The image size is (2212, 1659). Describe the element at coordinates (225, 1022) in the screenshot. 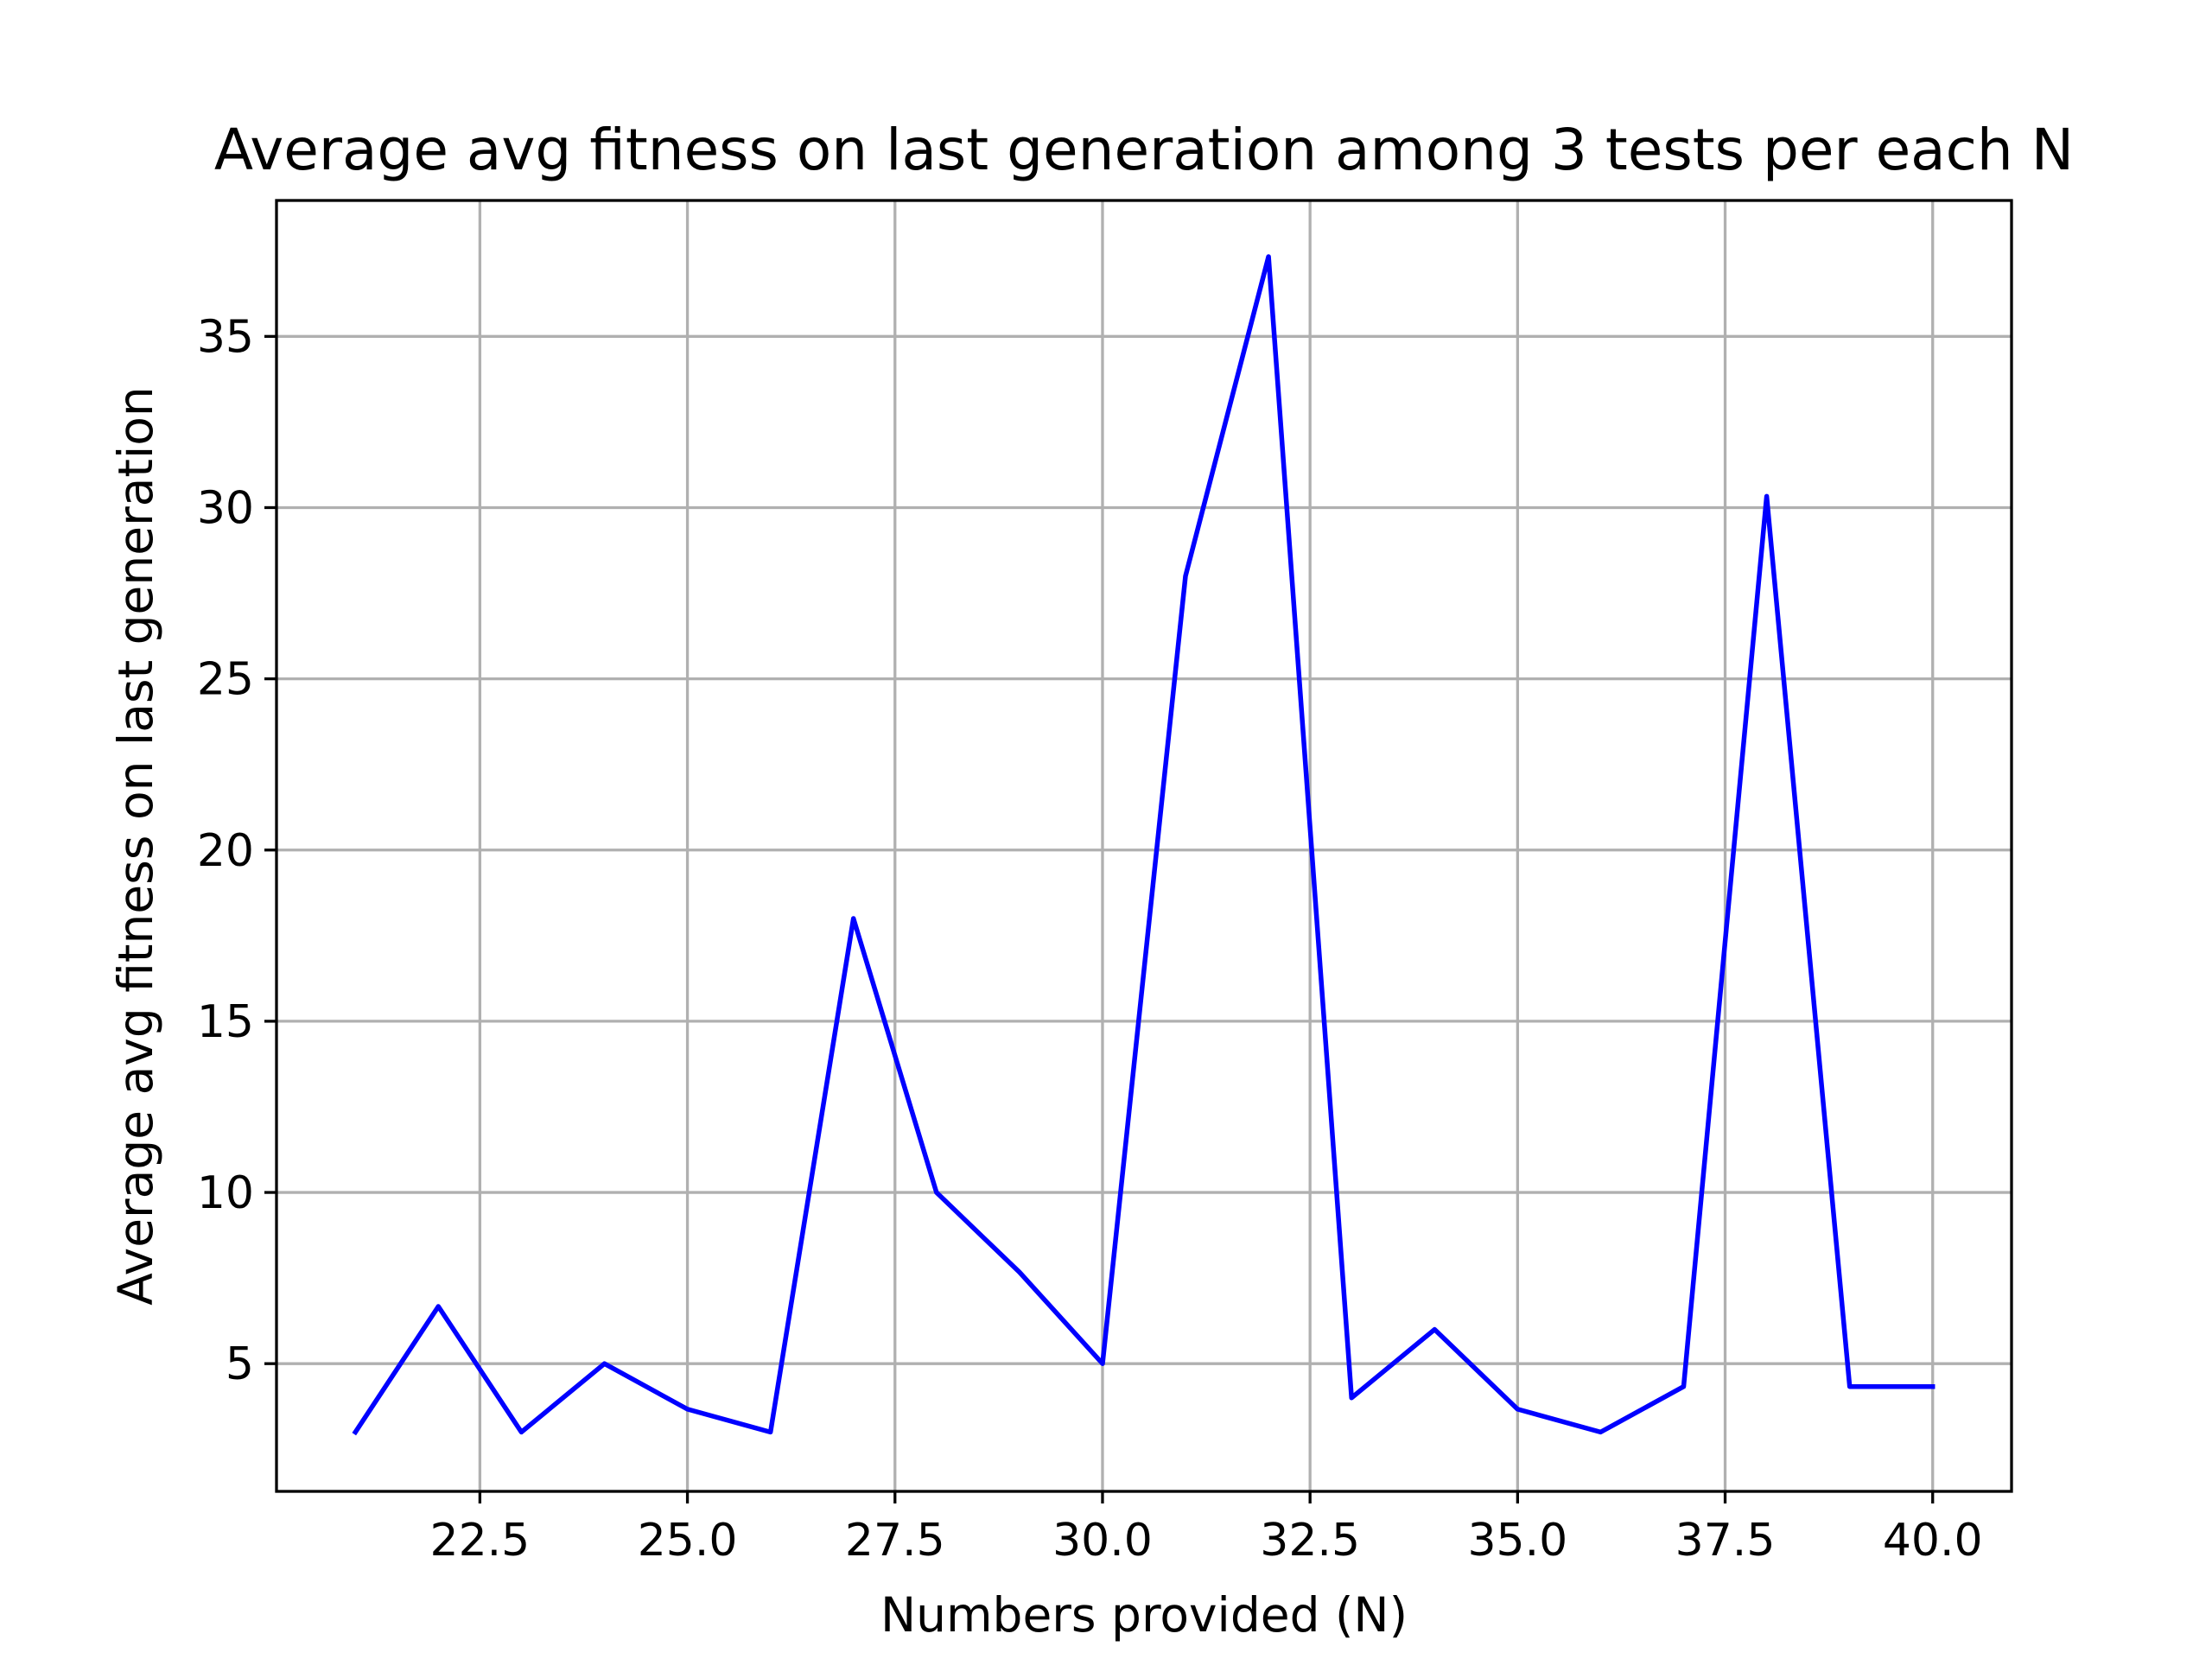

I see `y-tick-label: 15` at that location.